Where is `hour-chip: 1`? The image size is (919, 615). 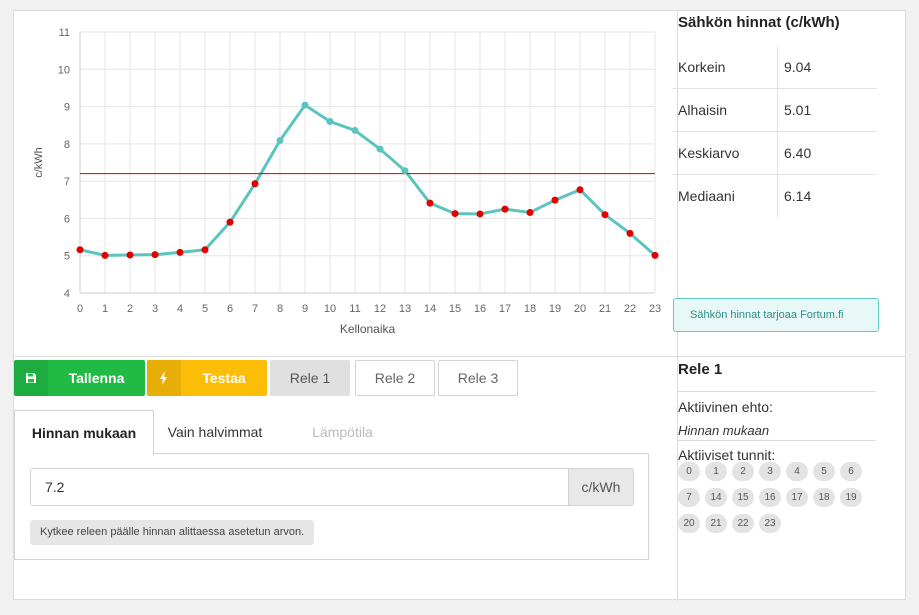 hour-chip: 1 is located at coordinates (716, 471).